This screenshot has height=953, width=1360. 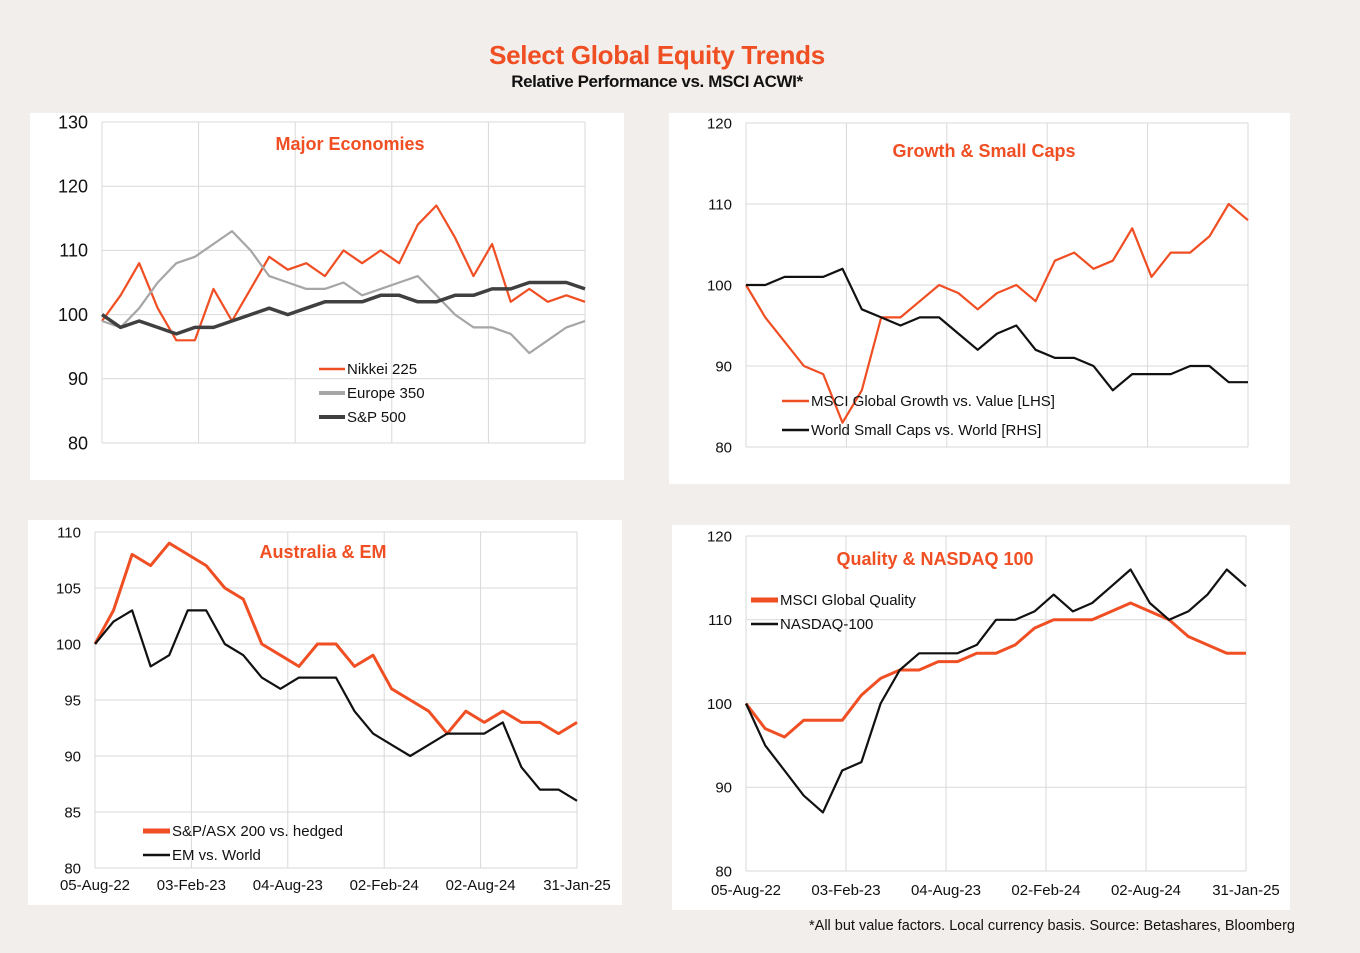 I want to click on legend-label: EM vs. World, so click(x=216, y=855).